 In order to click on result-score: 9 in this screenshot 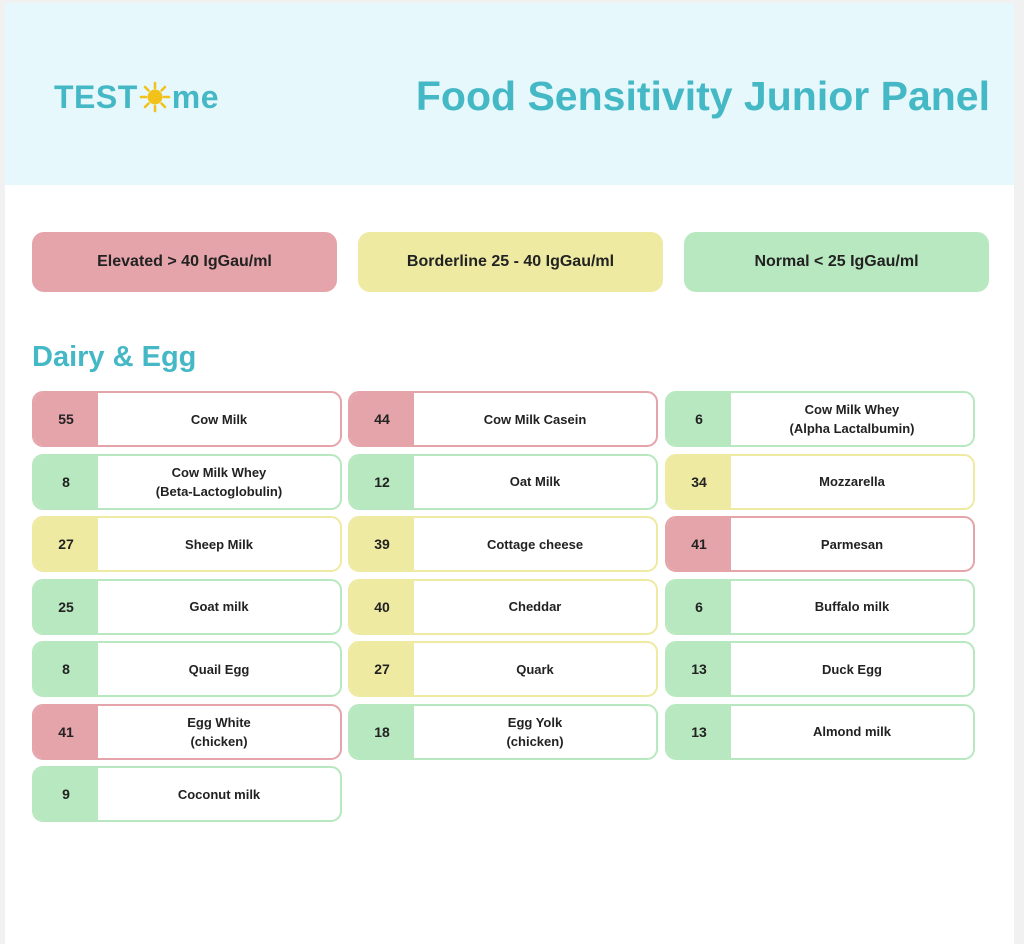, I will do `click(66, 794)`.